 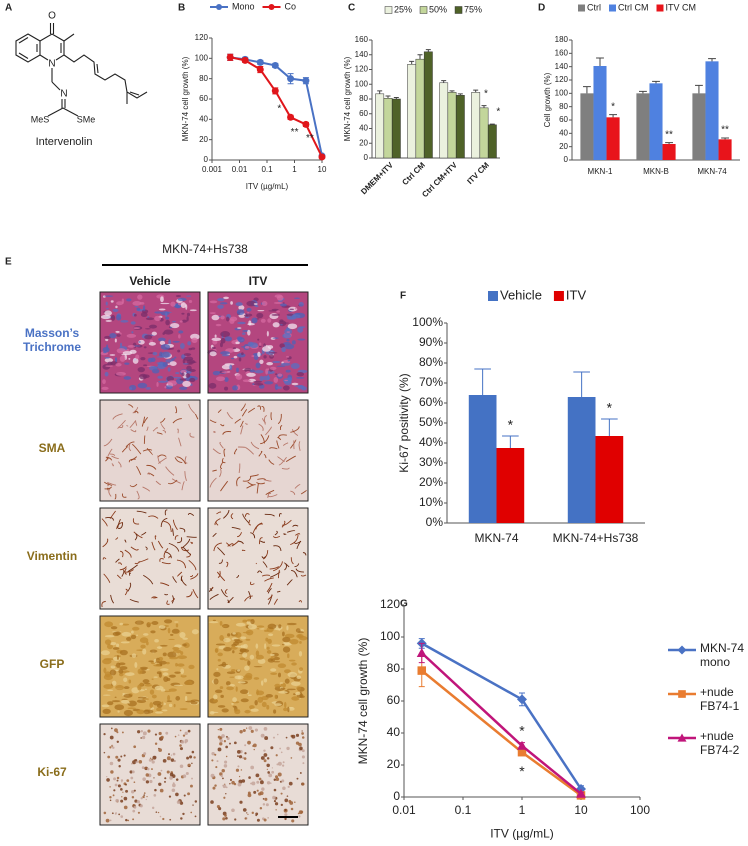 I want to click on y-tick-label: 30%, so click(x=431, y=462).